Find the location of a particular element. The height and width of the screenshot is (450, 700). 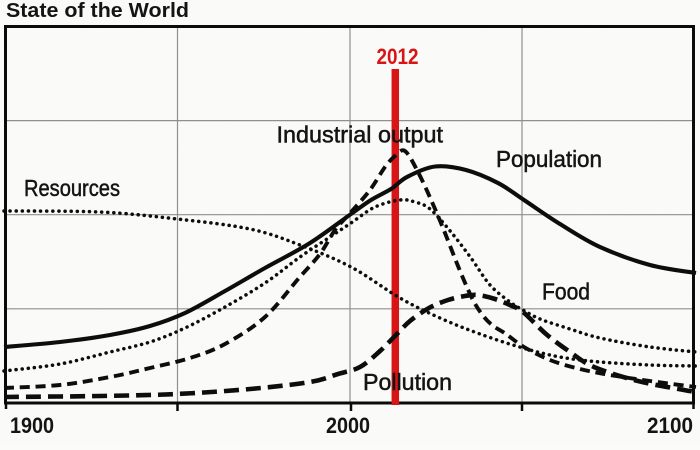

svg-text: 2000 is located at coordinates (348, 425).